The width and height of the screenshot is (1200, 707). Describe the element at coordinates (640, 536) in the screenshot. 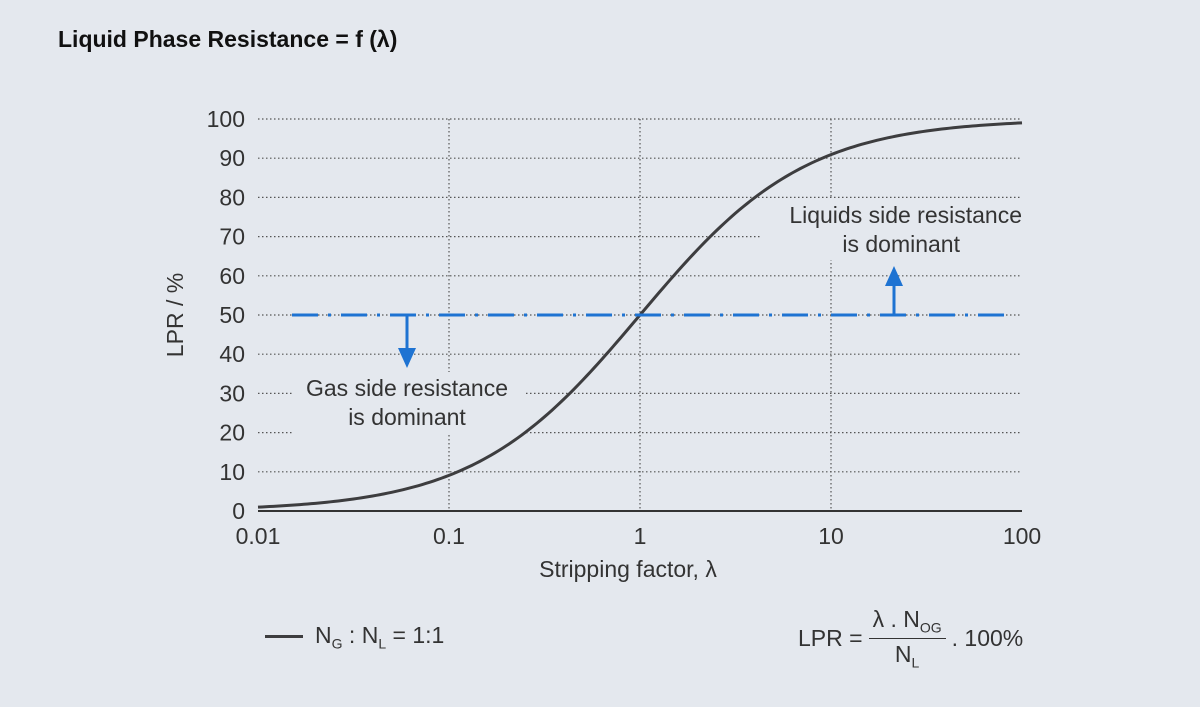

I see `x-tick-label: 1` at that location.